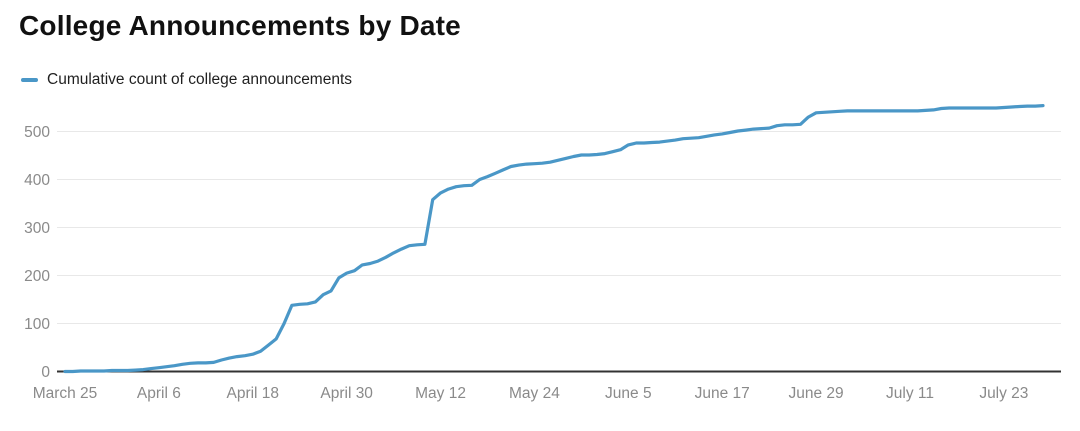  What do you see at coordinates (37, 324) in the screenshot?
I see `y-tick-label: 100` at bounding box center [37, 324].